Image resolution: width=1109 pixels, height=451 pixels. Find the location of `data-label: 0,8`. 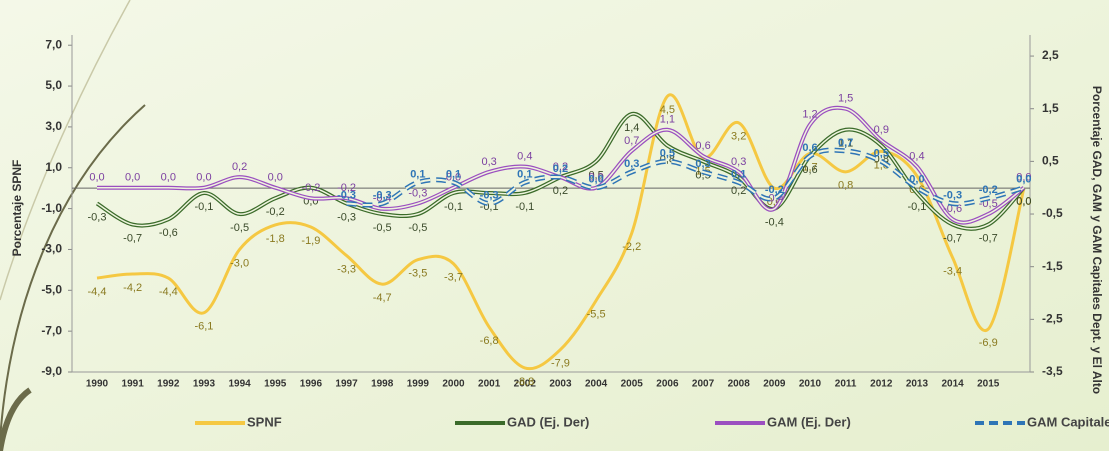

data-label: 0,8 is located at coordinates (845, 186).